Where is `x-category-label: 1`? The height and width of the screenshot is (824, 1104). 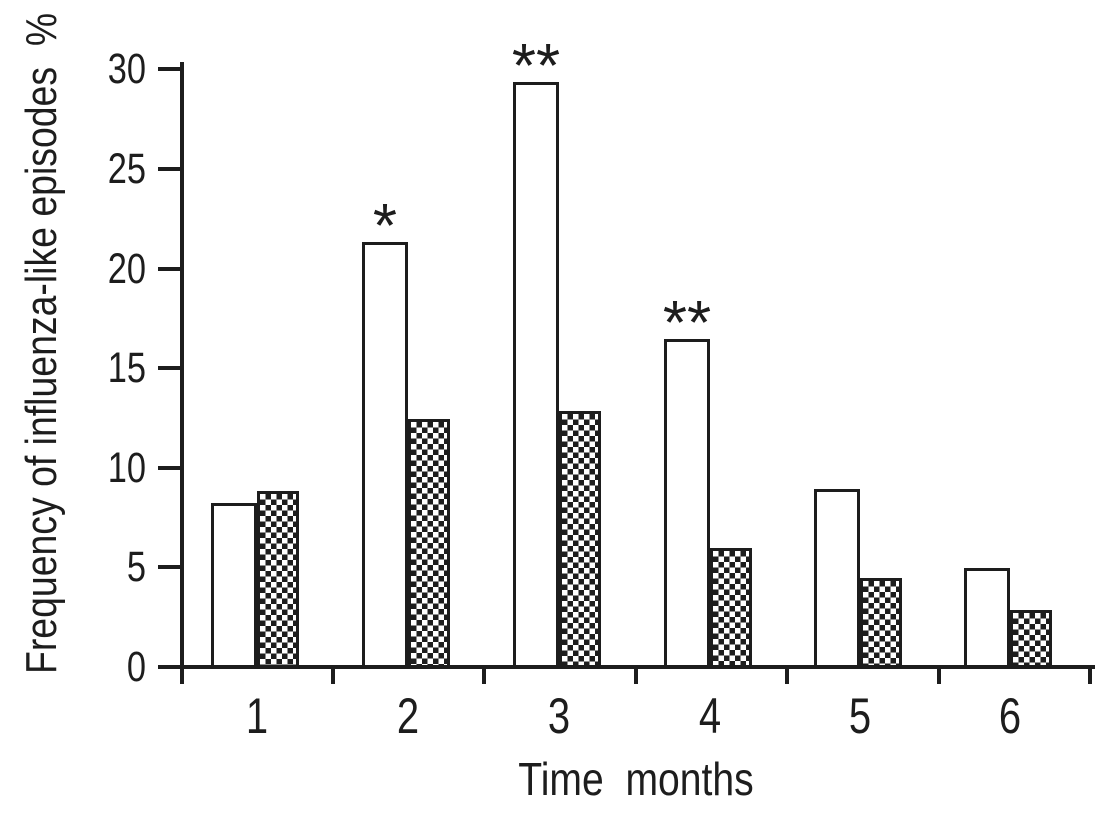 x-category-label: 1 is located at coordinates (257, 716).